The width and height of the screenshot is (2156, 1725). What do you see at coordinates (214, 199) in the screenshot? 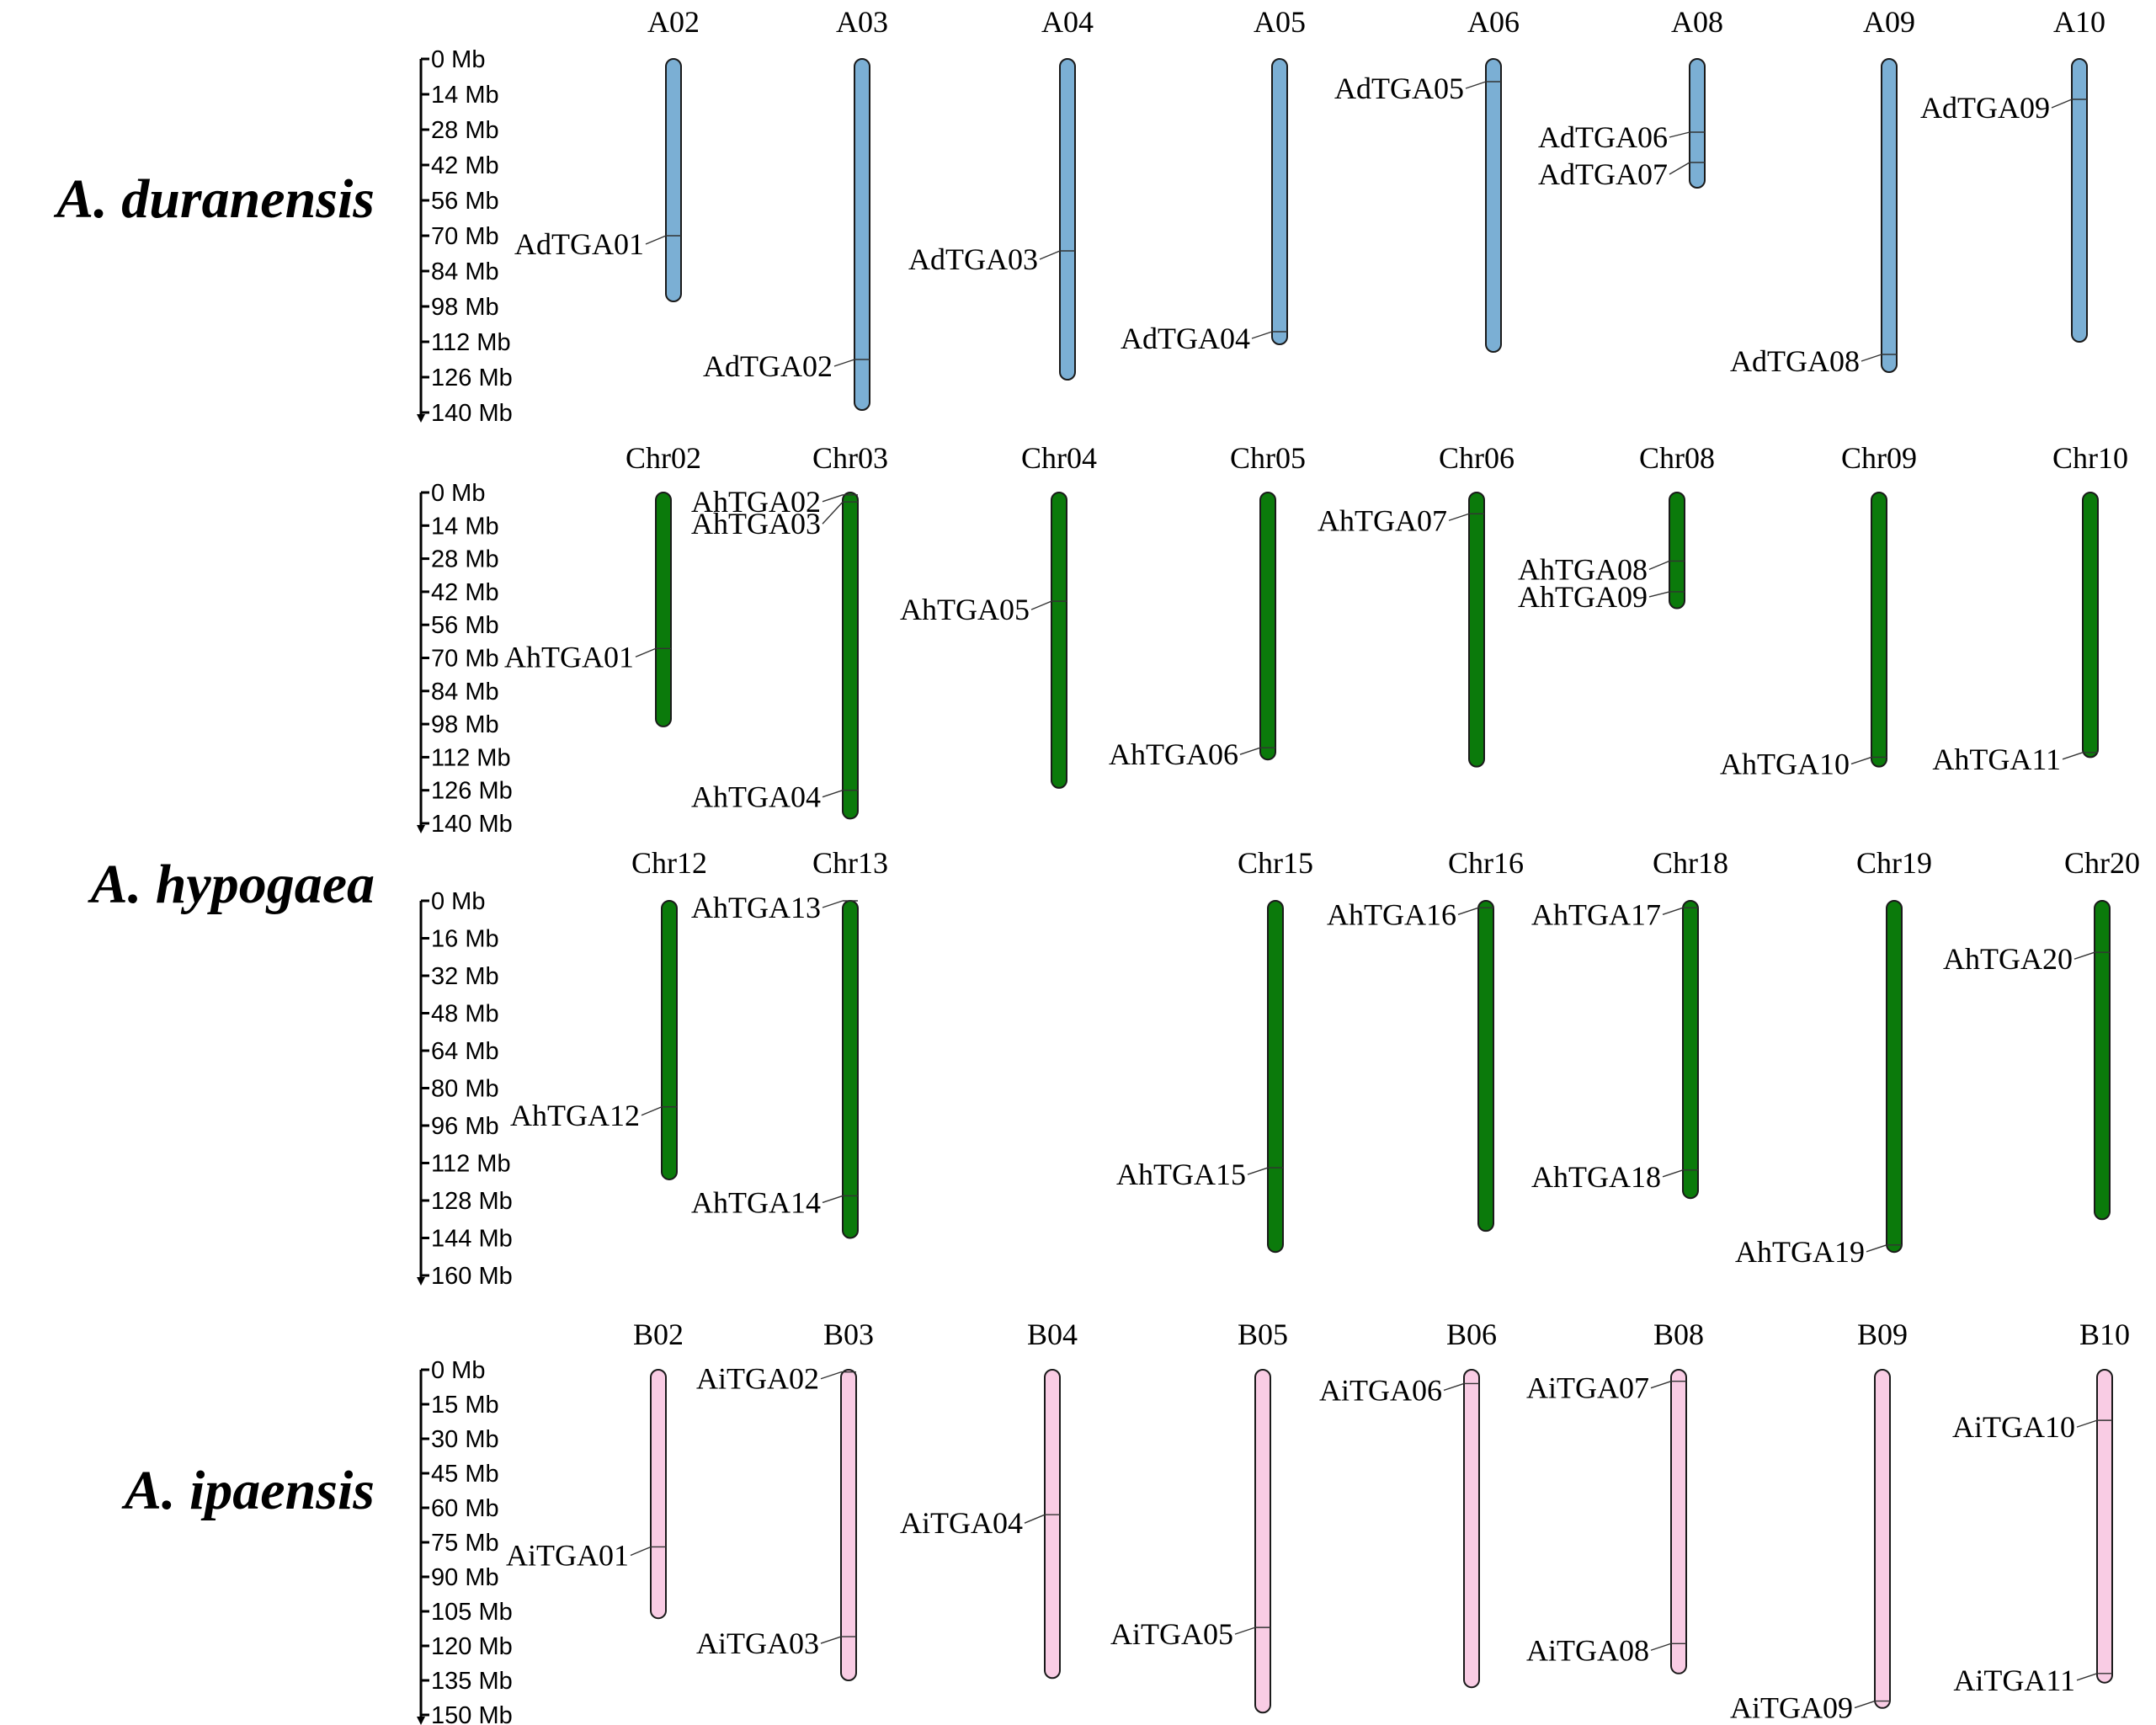
I see `species-label: A. duranensis` at bounding box center [214, 199].